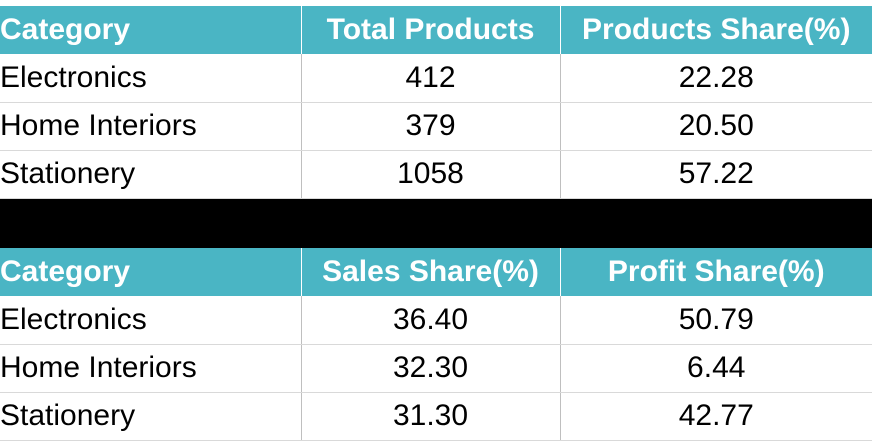  Describe the element at coordinates (716, 320) in the screenshot. I see `profit-share-cell: 50.79` at that location.